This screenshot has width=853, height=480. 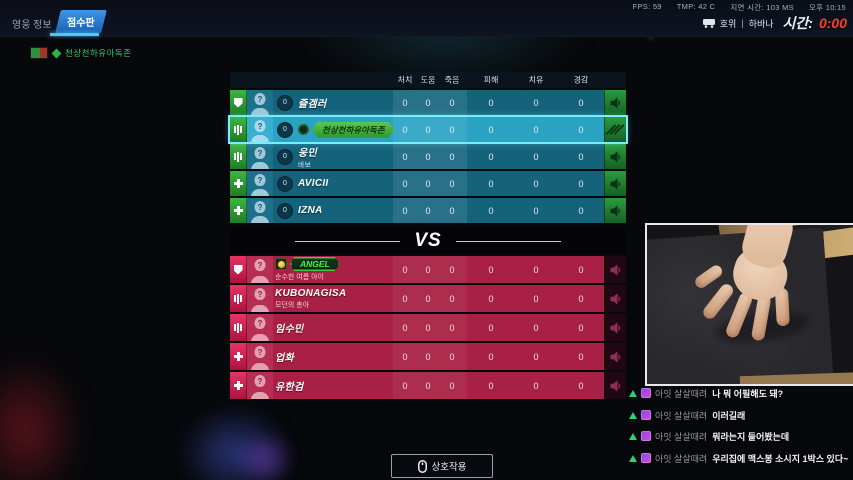 I want to click on interact-button: 상호작용, so click(x=442, y=466).